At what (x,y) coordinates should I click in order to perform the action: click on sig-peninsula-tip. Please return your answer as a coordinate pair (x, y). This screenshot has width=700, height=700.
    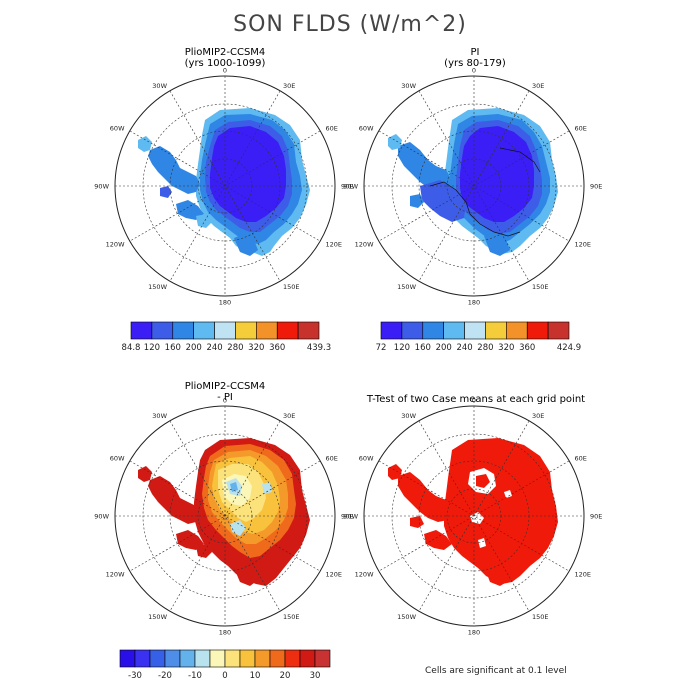
    Looking at the image, I should click on (395, 472).